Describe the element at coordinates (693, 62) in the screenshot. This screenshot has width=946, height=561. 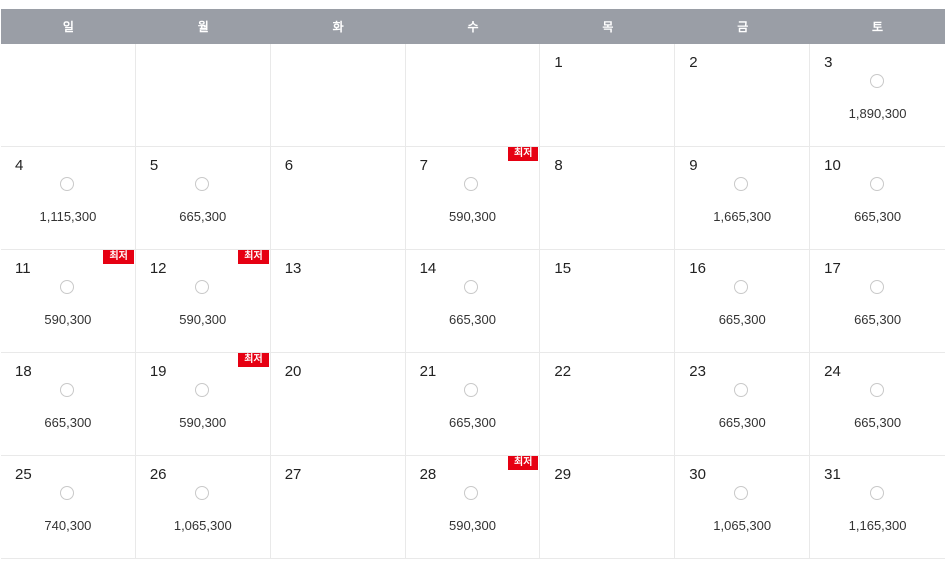
I see `day-number: 2` at that location.